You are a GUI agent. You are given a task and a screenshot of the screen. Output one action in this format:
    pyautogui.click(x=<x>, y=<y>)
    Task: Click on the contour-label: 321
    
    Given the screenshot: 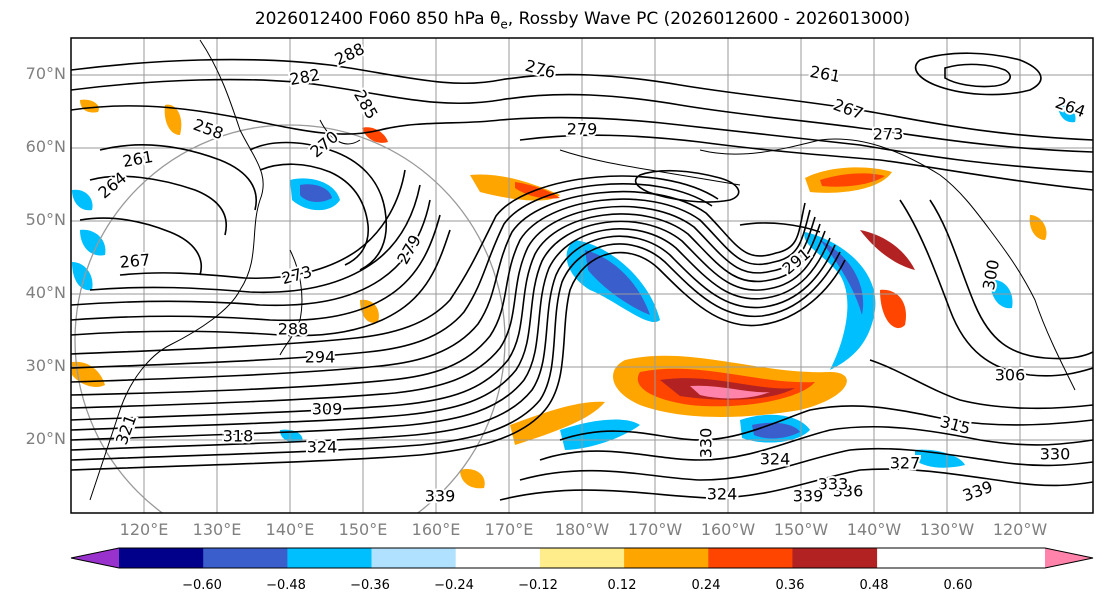 What is the action you would take?
    pyautogui.click(x=126, y=429)
    